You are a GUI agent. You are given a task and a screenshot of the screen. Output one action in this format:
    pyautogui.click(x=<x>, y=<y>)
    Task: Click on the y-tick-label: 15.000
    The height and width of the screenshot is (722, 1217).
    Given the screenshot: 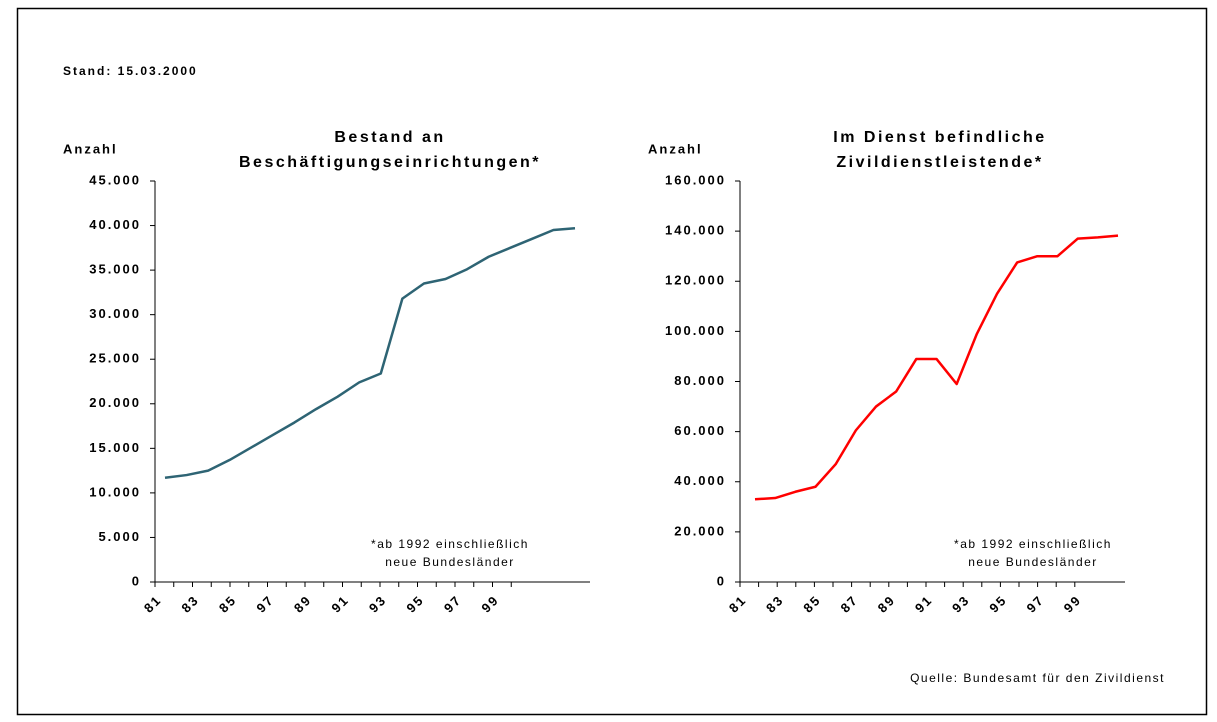 What is the action you would take?
    pyautogui.click(x=115, y=447)
    